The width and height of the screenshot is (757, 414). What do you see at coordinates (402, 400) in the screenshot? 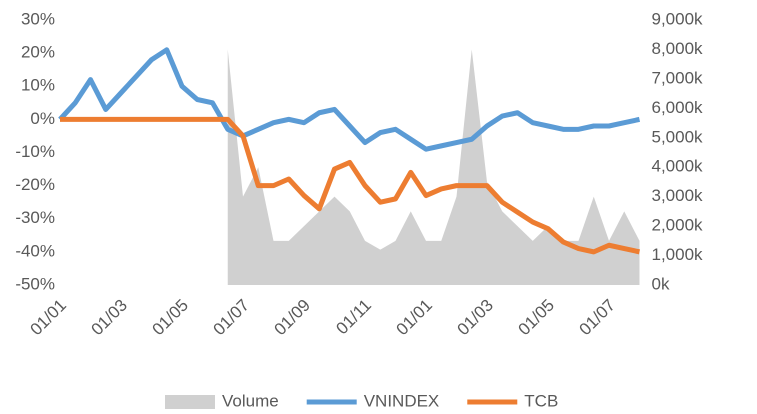
I see `legend-label: VNINDEX` at bounding box center [402, 400].